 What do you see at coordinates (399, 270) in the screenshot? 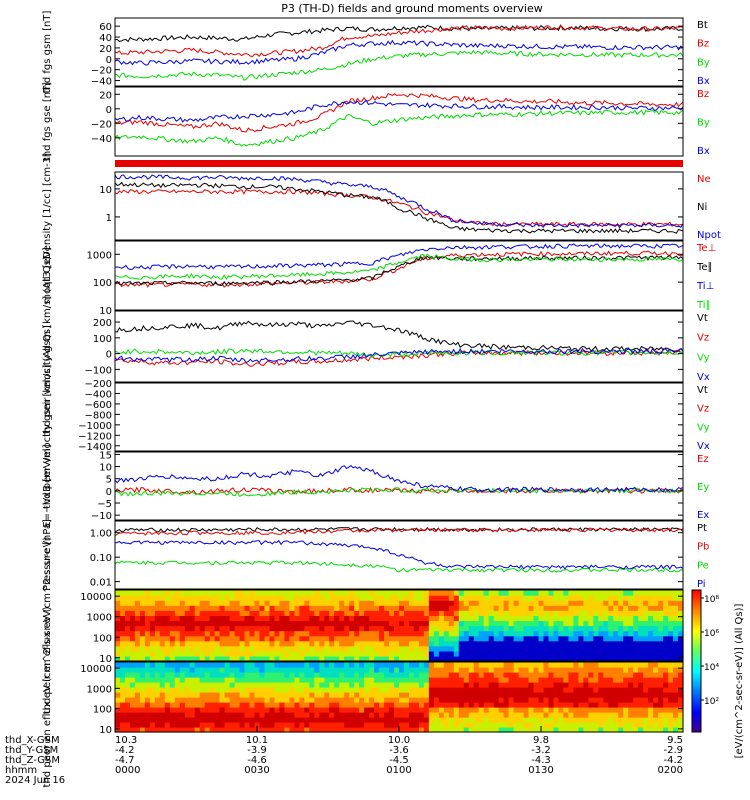
I see `series-Te∥` at bounding box center [399, 270].